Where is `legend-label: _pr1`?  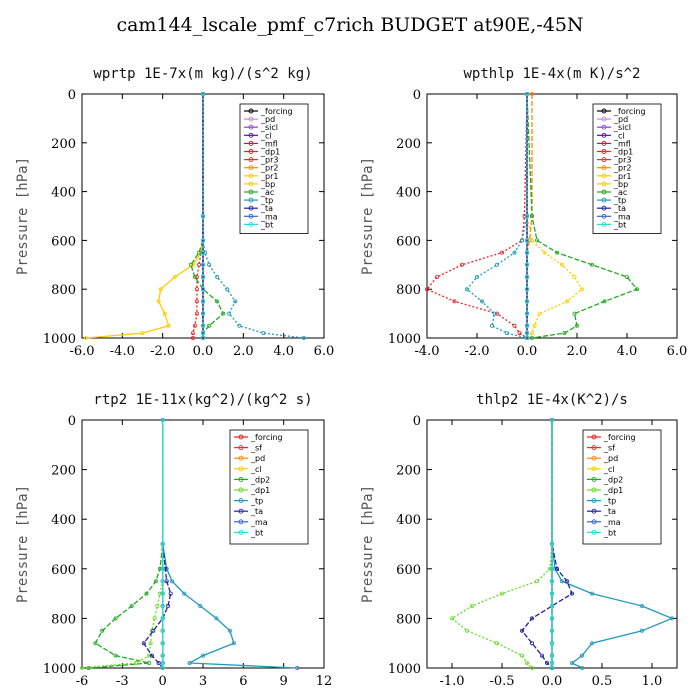 legend-label: _pr1 is located at coordinates (622, 176).